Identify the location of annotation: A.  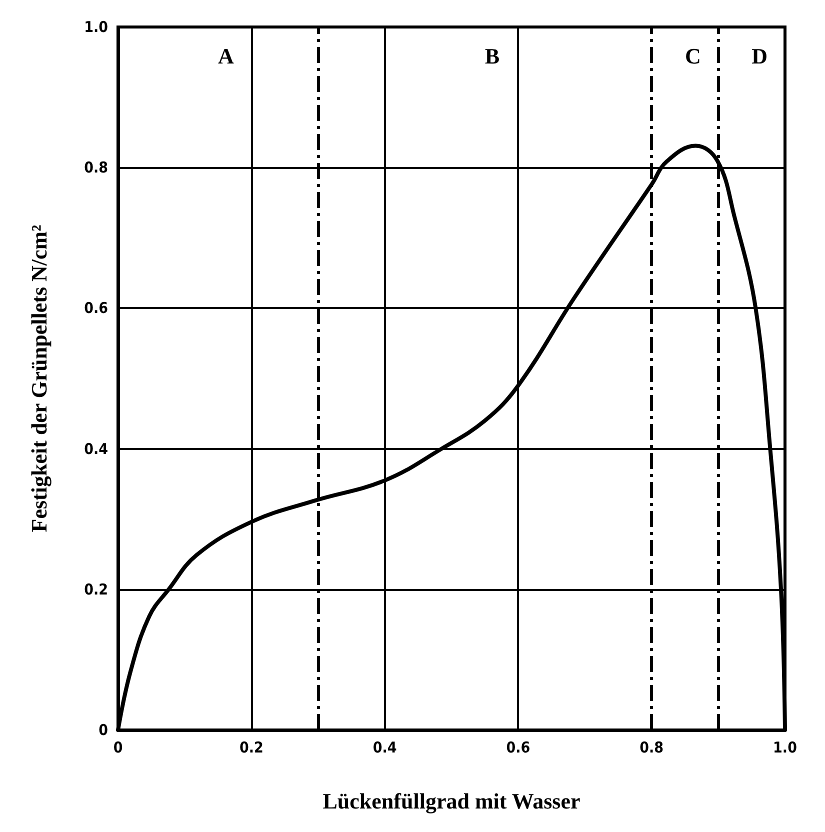
(226, 56).